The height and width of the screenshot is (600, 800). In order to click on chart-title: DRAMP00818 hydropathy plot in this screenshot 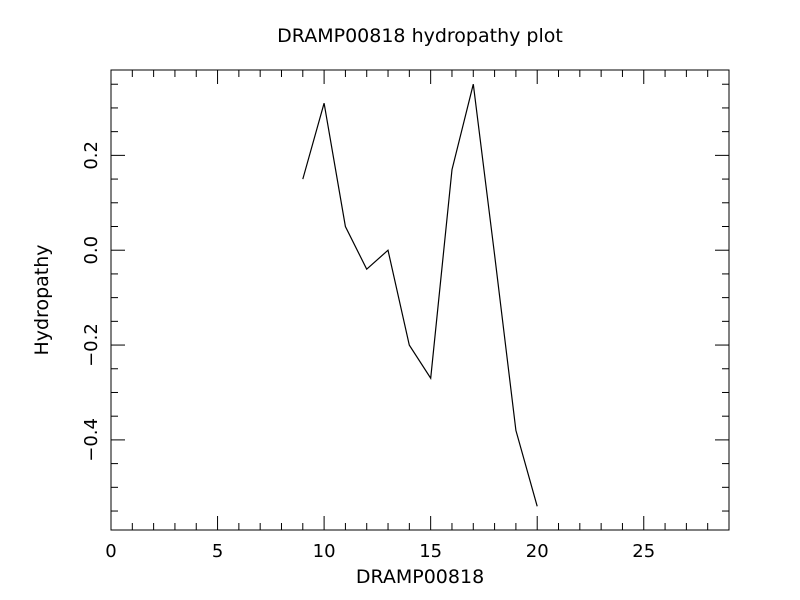, I will do `click(420, 36)`.